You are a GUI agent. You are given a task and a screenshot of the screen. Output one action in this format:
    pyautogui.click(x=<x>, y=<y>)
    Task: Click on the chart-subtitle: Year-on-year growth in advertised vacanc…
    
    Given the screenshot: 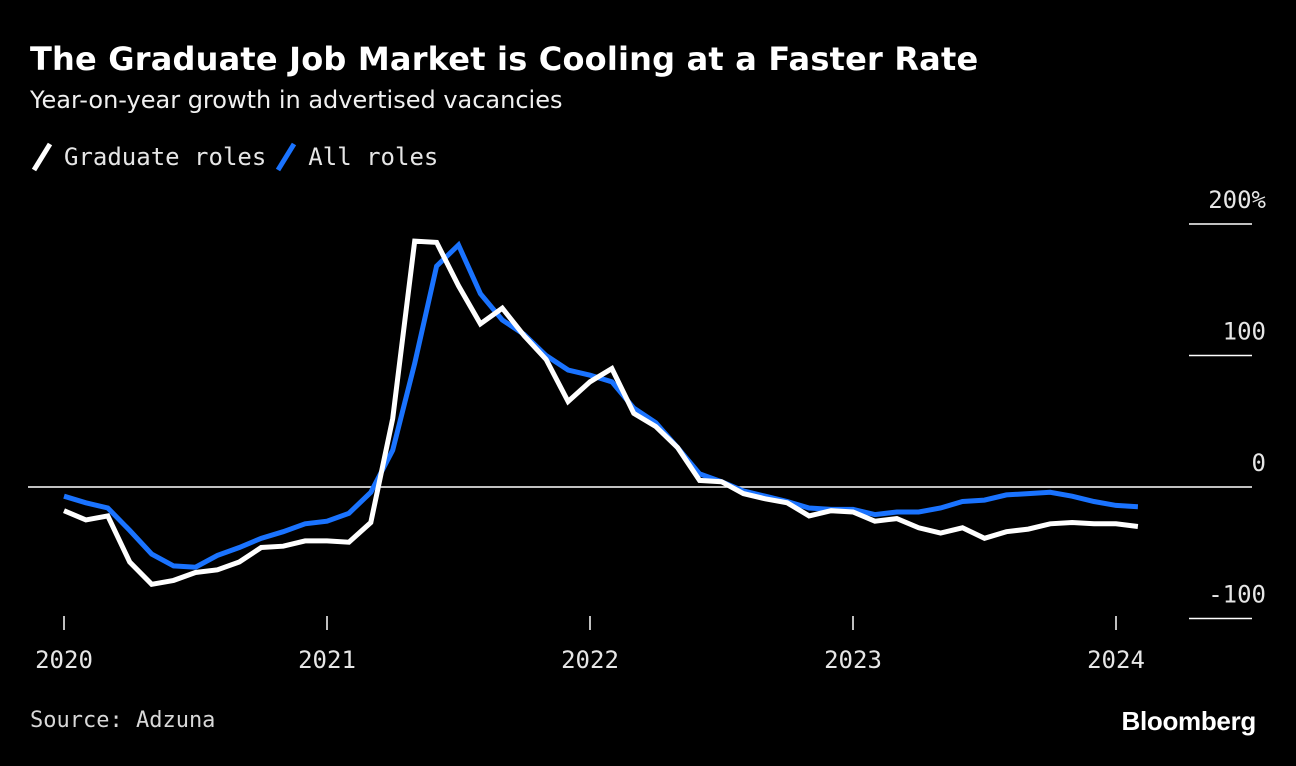 What is the action you would take?
    pyautogui.click(x=296, y=100)
    